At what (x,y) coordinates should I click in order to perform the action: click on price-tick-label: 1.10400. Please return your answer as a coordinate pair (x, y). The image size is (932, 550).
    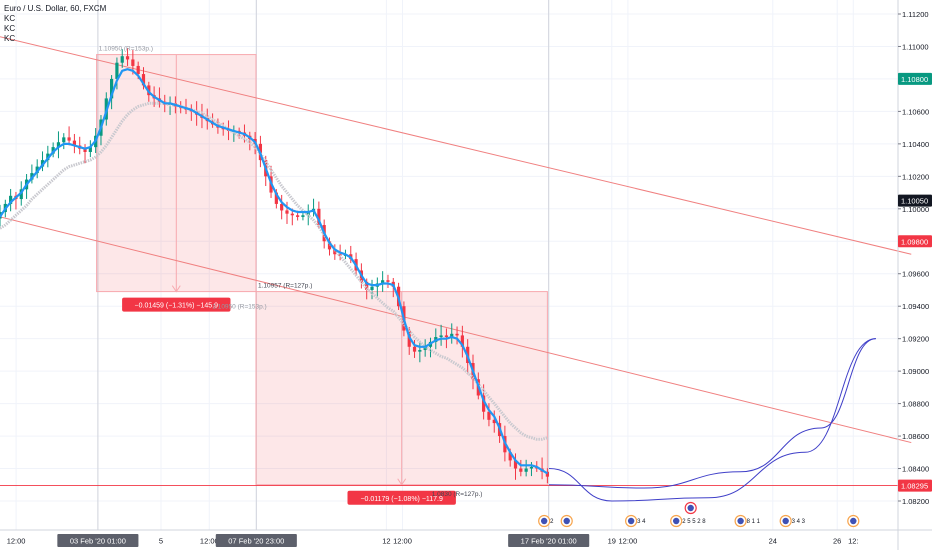
    Looking at the image, I should click on (915, 144).